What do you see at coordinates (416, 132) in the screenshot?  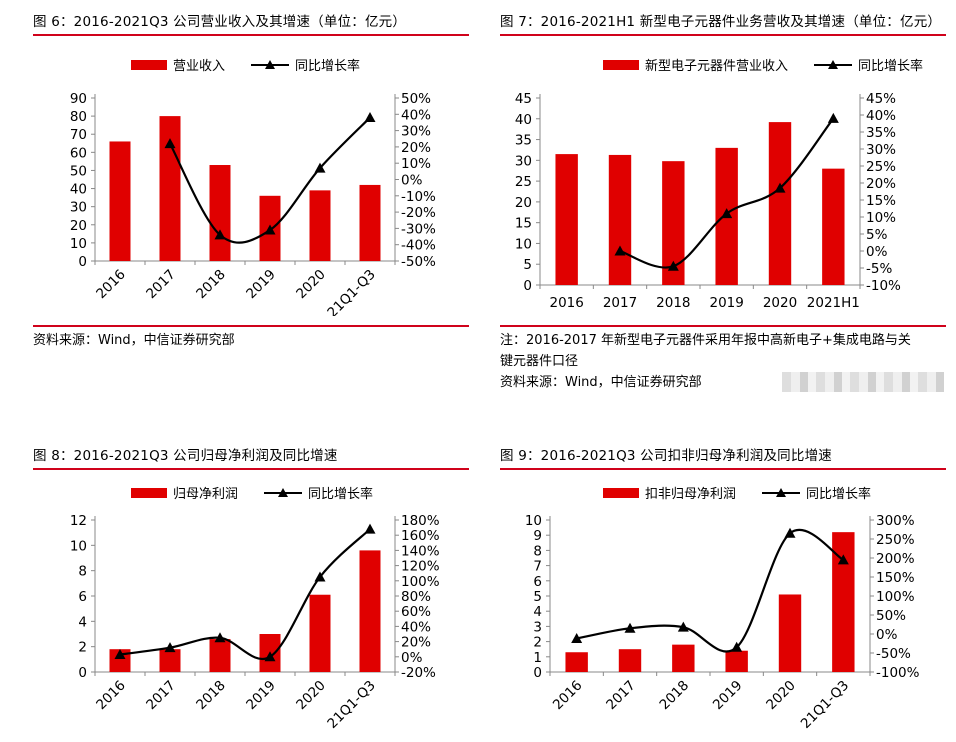 I see `y-tick-label-right: 30%` at bounding box center [416, 132].